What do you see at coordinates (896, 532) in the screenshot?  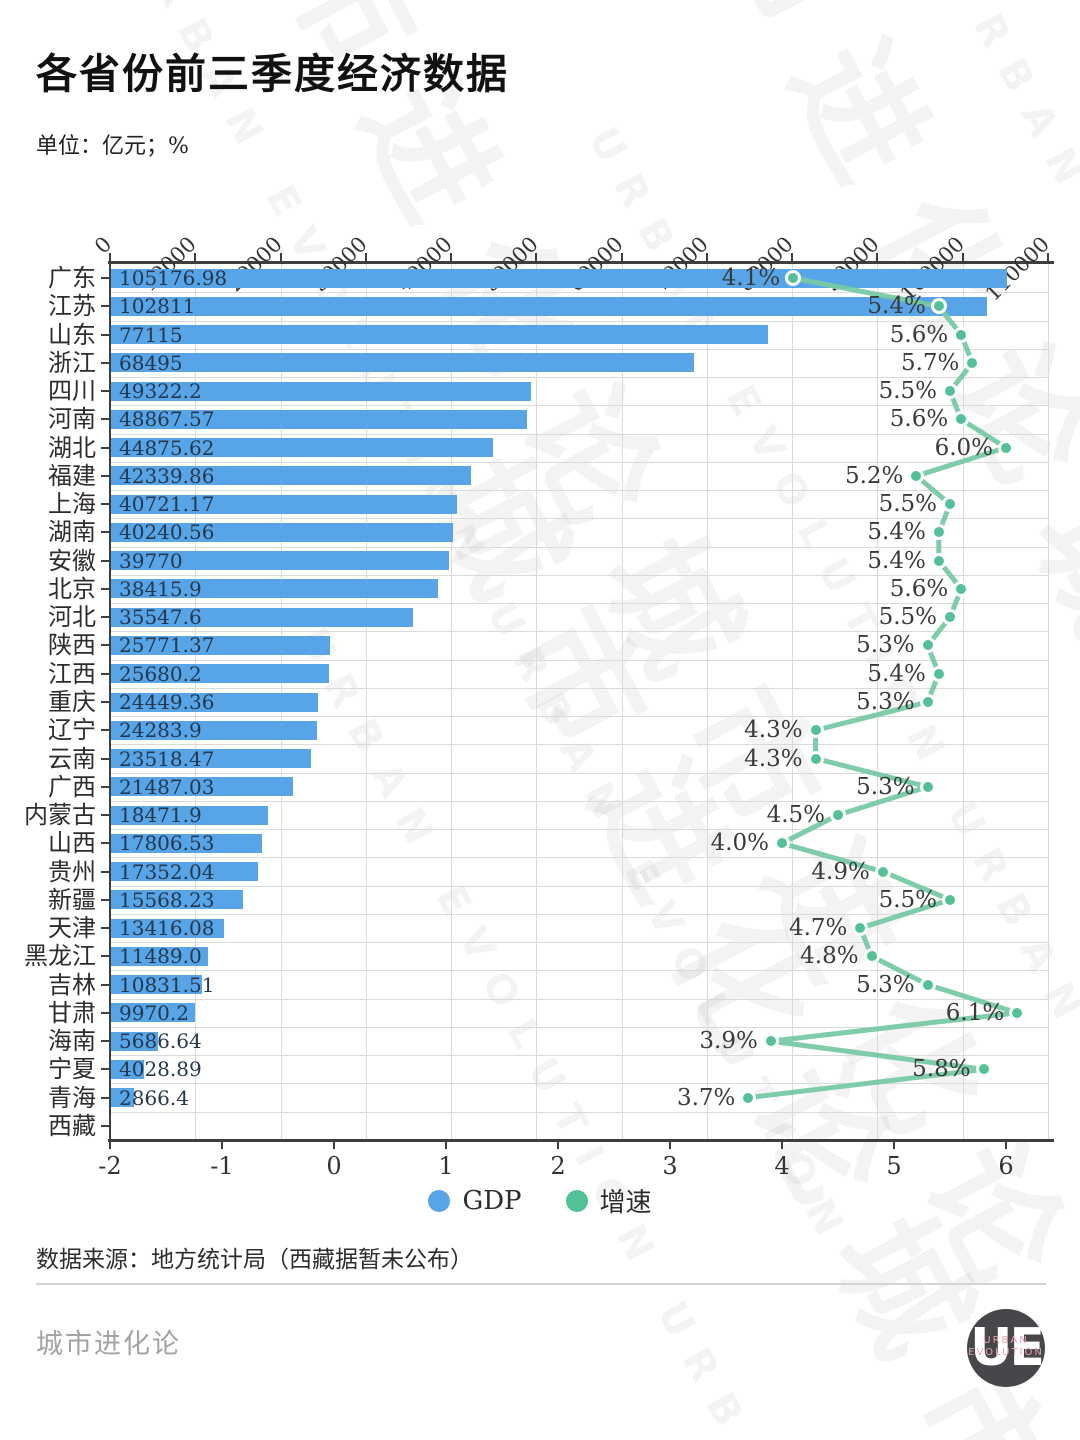 I see `growth-value-label: 5.4%` at bounding box center [896, 532].